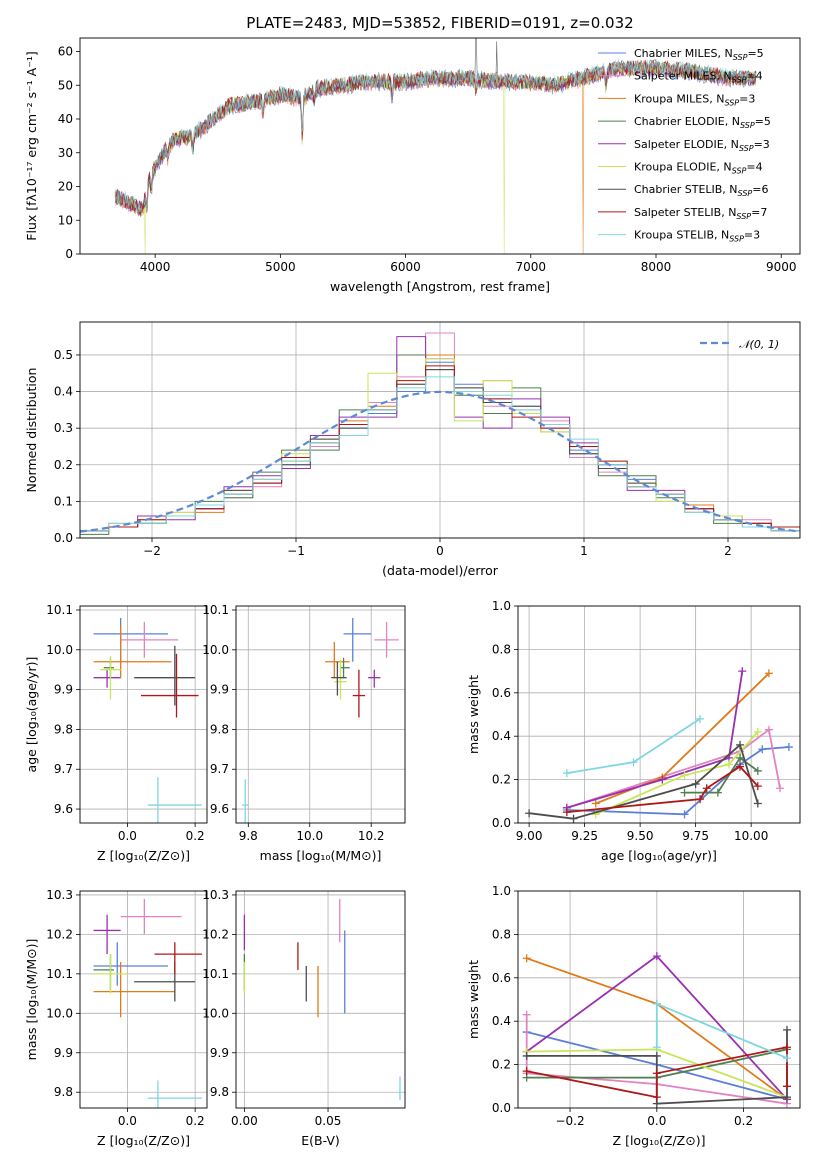 This screenshot has width=819, height=1170. I want to click on y-axis-label: Flux [fλ10⁻¹⁷ erg cm⁻² s⁻¹ A⁻¹], so click(31, 145).